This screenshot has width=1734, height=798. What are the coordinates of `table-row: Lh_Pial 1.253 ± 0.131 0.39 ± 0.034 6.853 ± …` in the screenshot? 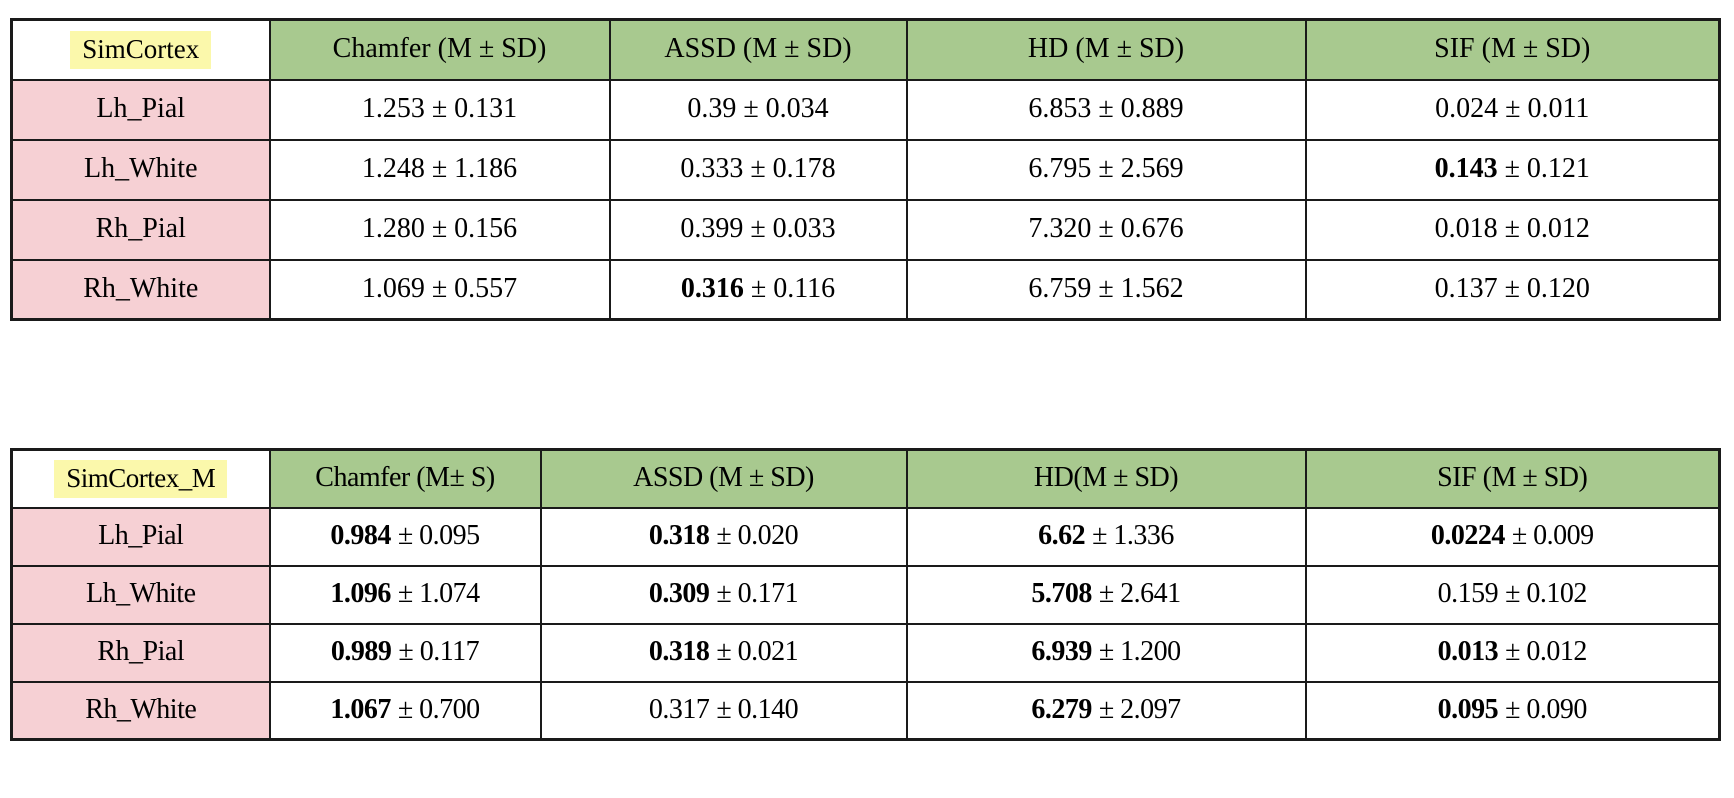 It's located at (865, 109).